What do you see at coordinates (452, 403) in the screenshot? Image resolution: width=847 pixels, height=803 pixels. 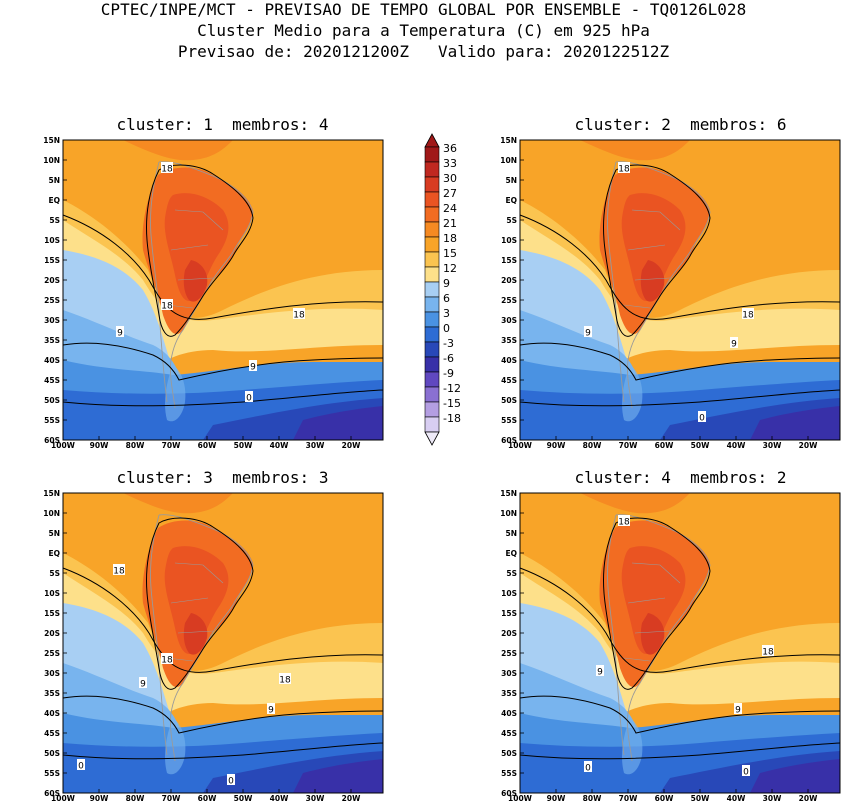 I see `colorbar-label: -15` at bounding box center [452, 403].